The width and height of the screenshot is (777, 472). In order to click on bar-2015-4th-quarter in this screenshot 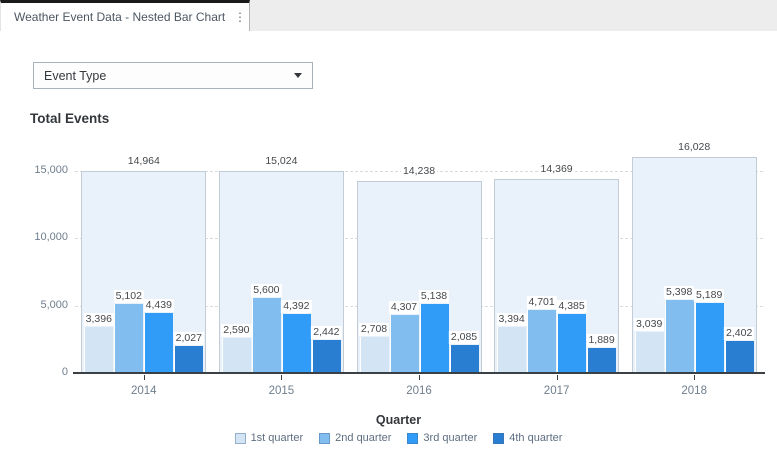, I will do `click(326, 356)`.